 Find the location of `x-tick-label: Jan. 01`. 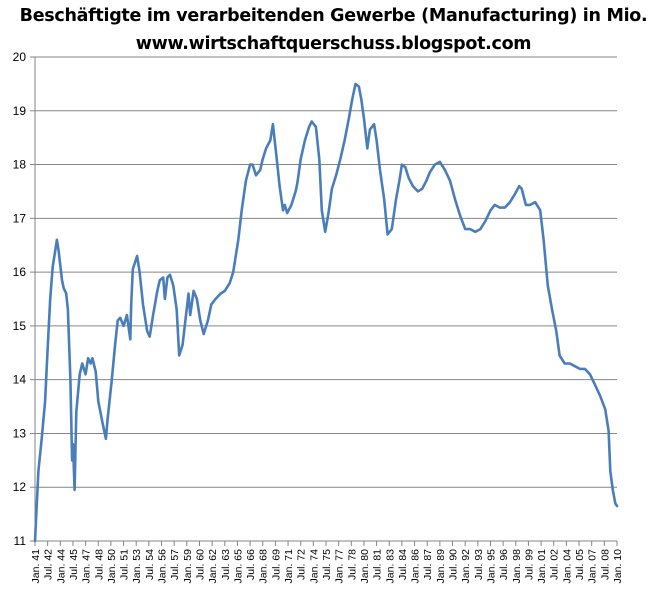

x-tick-label: Jan. 01 is located at coordinates (542, 566).